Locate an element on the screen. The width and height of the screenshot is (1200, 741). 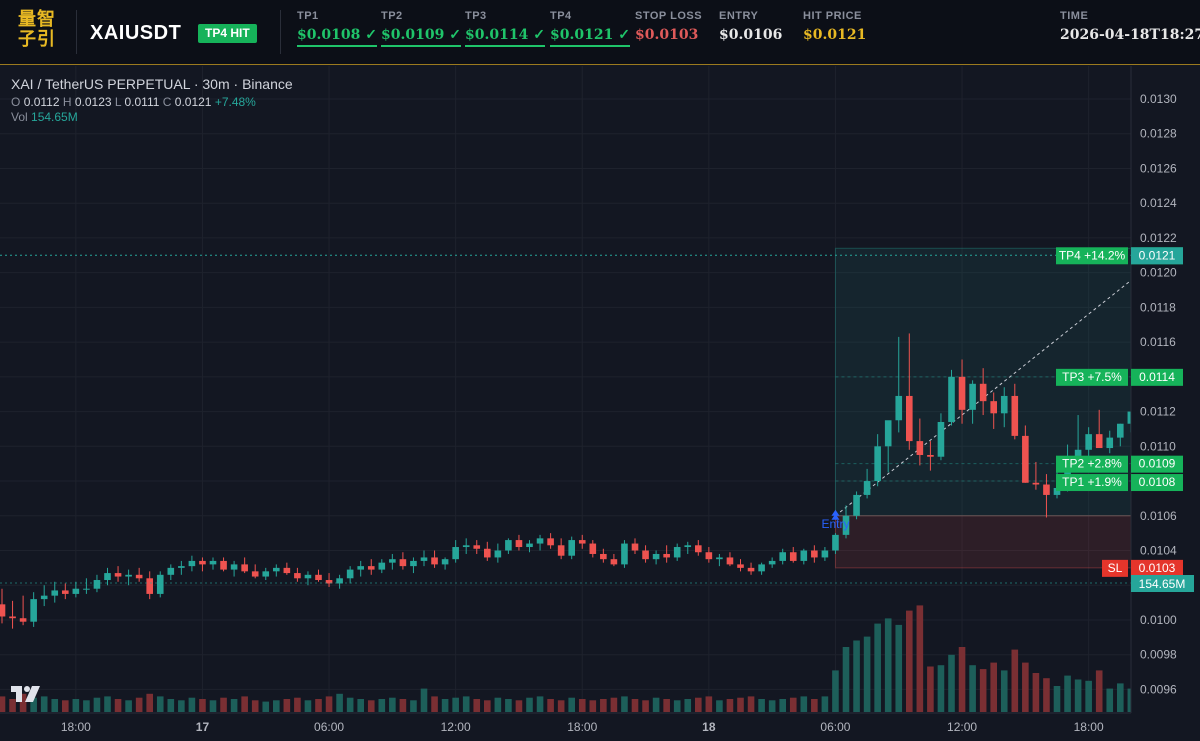
close-label: C is located at coordinates (167, 102).